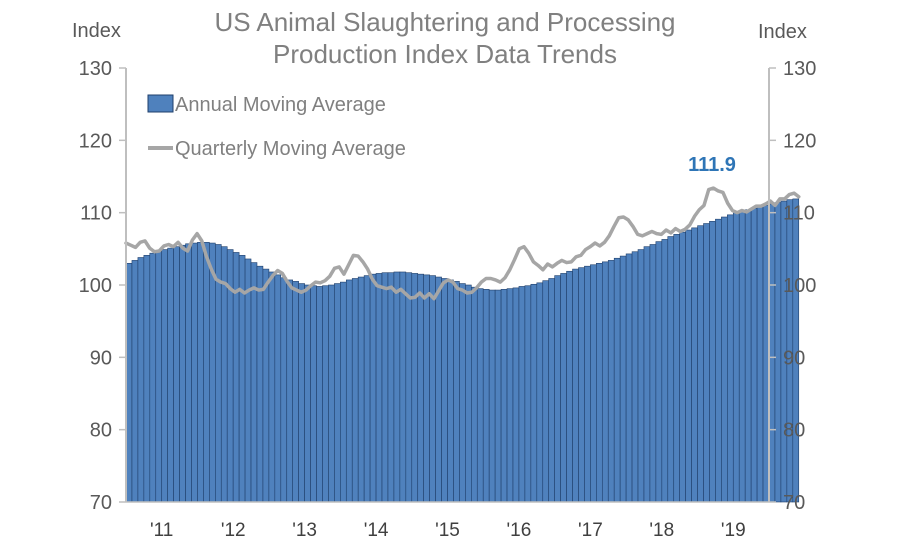 Image resolution: width=900 pixels, height=550 pixels. Describe the element at coordinates (712, 165) in the screenshot. I see `latest-value-label: 111.9` at that location.